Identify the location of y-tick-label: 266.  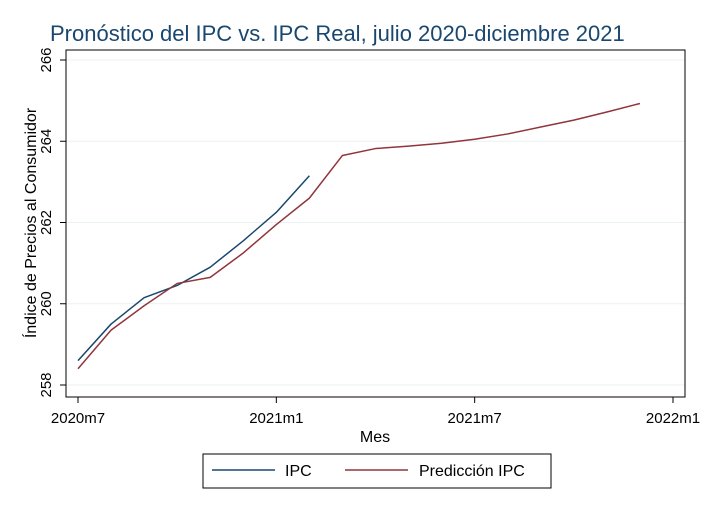
(46, 59).